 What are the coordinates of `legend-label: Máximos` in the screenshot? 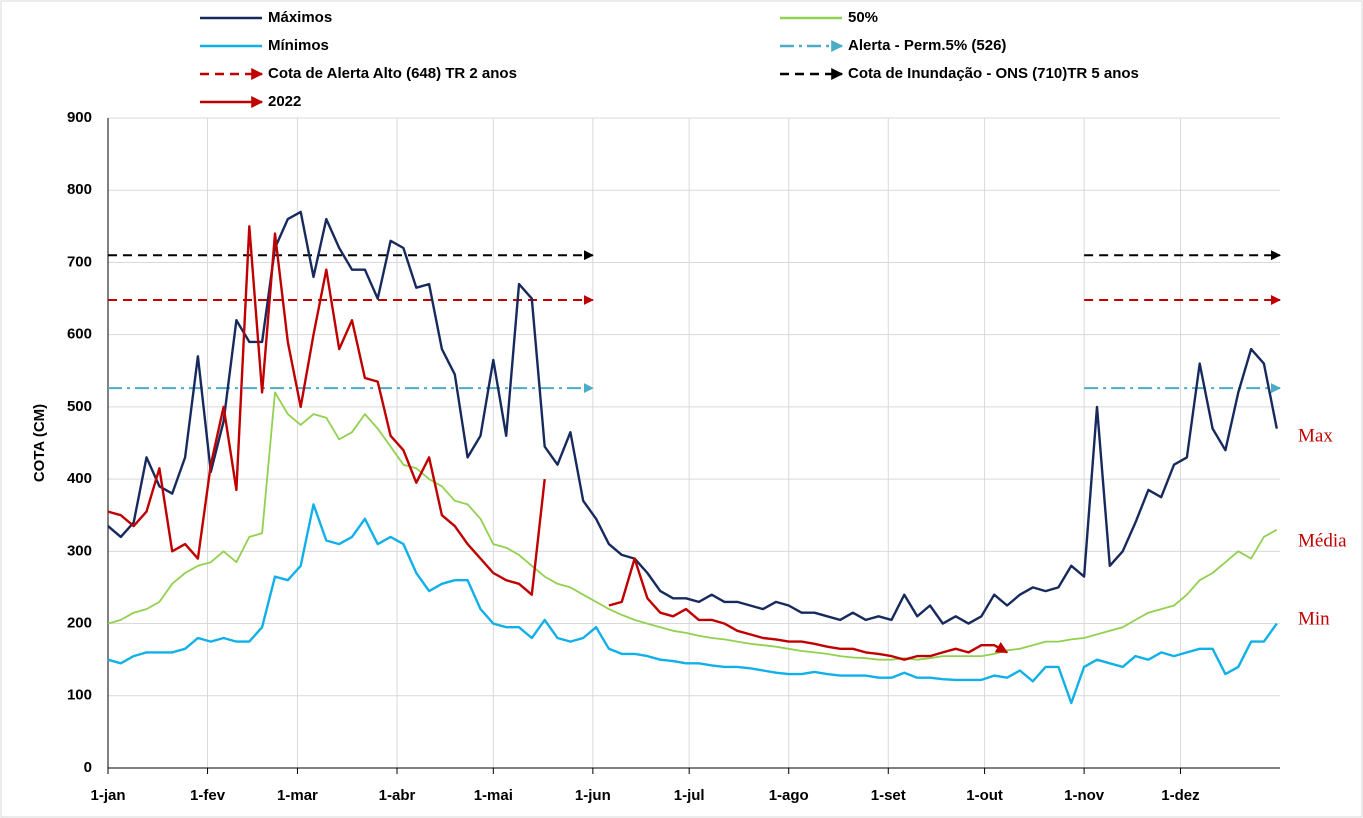 It's located at (300, 17).